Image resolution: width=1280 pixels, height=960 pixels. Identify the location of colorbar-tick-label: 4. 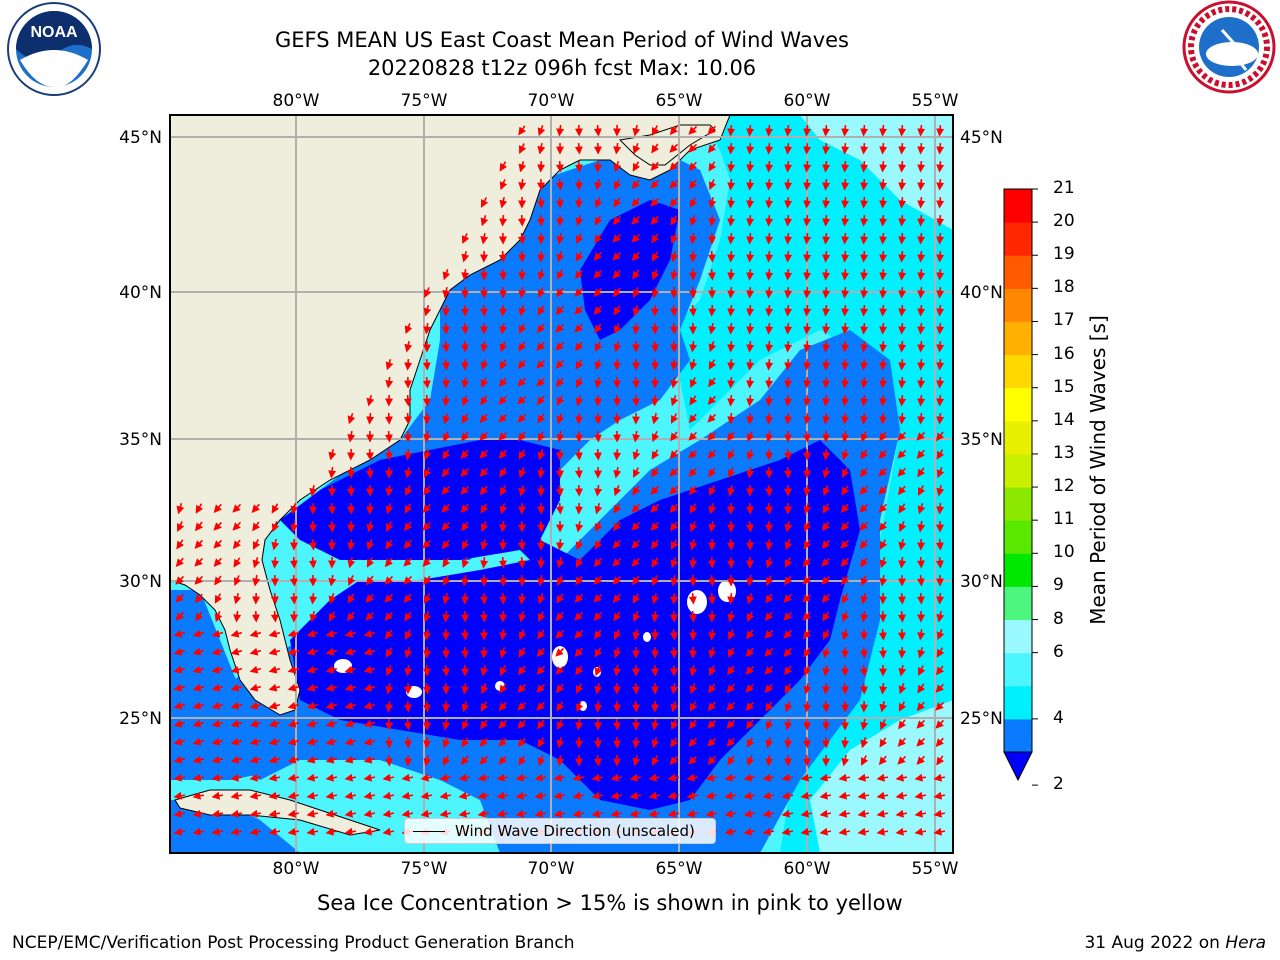
(1058, 717).